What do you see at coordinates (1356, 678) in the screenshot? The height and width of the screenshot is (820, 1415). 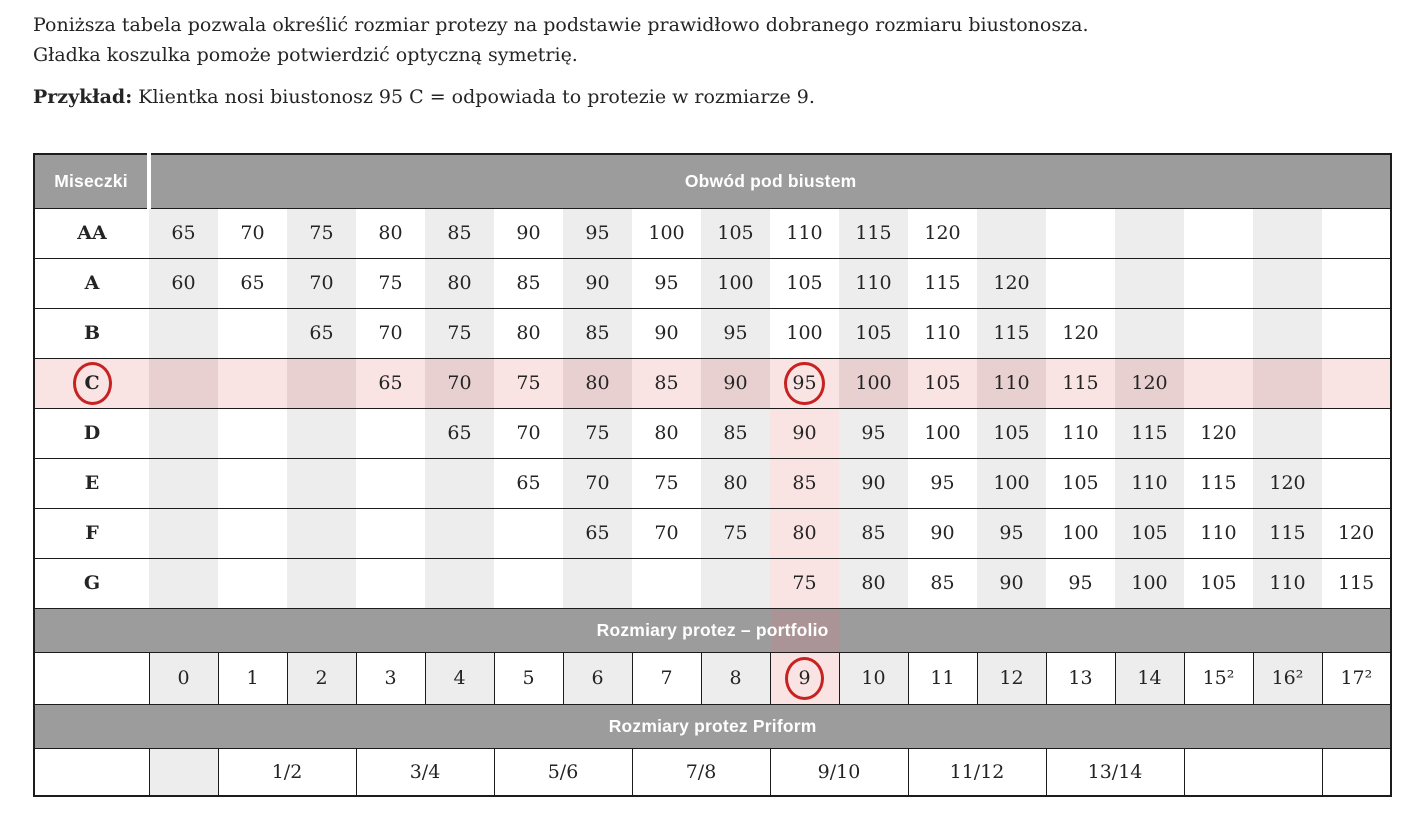 I see `size-cell-17: 17²` at bounding box center [1356, 678].